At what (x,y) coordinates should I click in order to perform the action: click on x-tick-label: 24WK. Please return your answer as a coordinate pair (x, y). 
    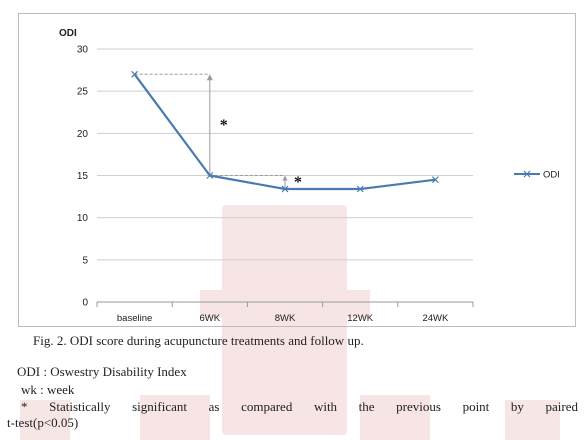
    Looking at the image, I should click on (435, 318).